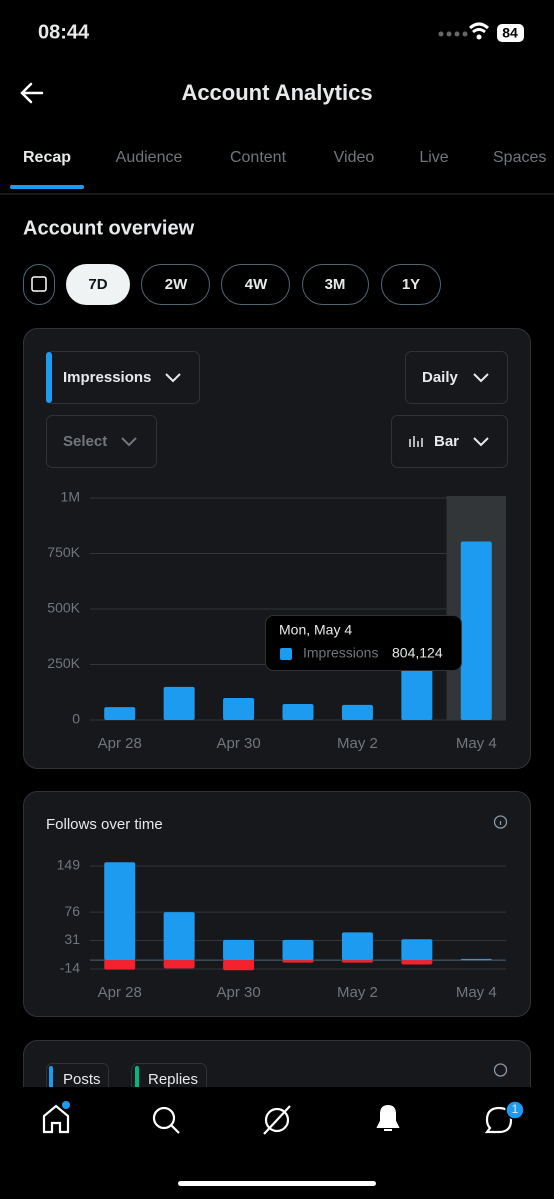 The image size is (554, 1199). What do you see at coordinates (69, 865) in the screenshot?
I see `y-tick-label: 149` at bounding box center [69, 865].